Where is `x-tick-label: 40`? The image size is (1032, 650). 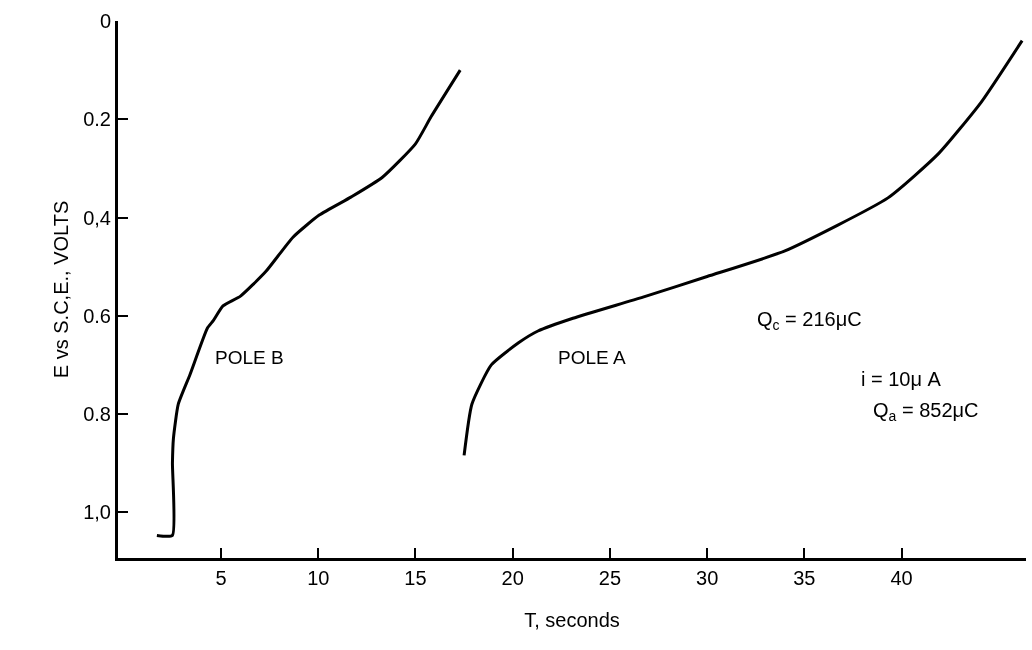
x-tick-label: 40 is located at coordinates (901, 578).